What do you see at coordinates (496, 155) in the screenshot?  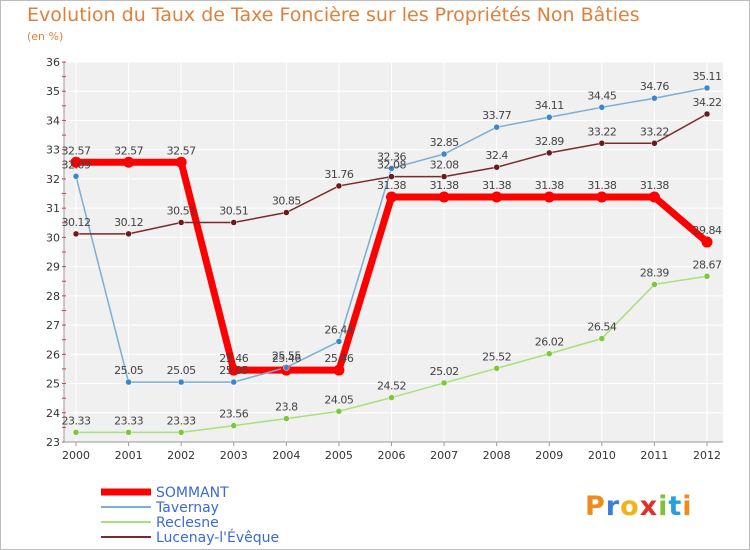 I see `data-label: 32.4` at bounding box center [496, 155].